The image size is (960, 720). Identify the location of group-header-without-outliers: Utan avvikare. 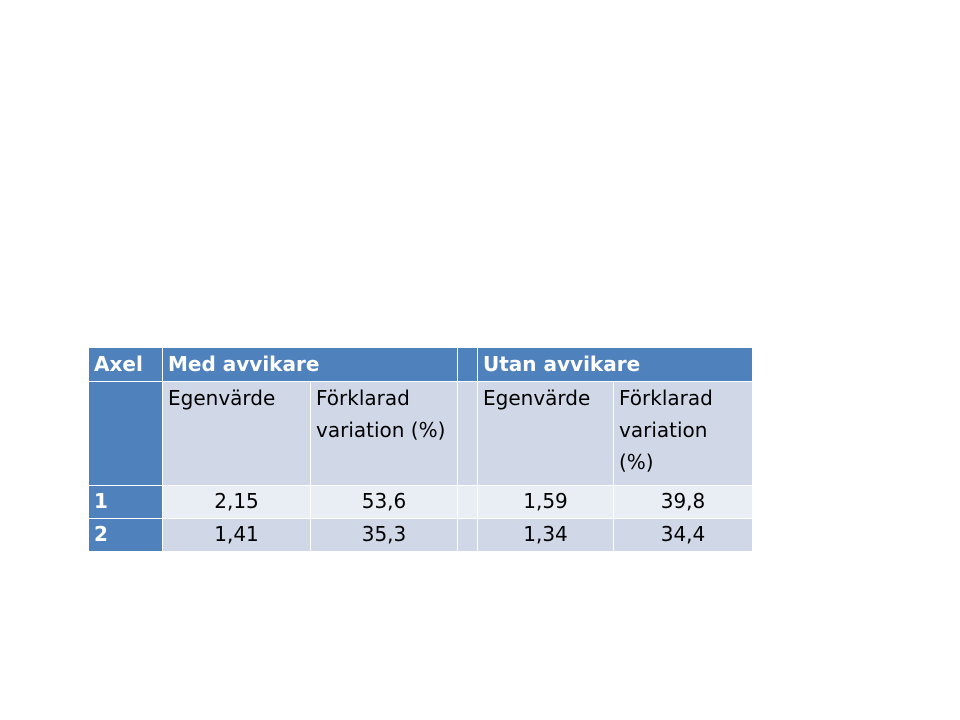
(615, 364).